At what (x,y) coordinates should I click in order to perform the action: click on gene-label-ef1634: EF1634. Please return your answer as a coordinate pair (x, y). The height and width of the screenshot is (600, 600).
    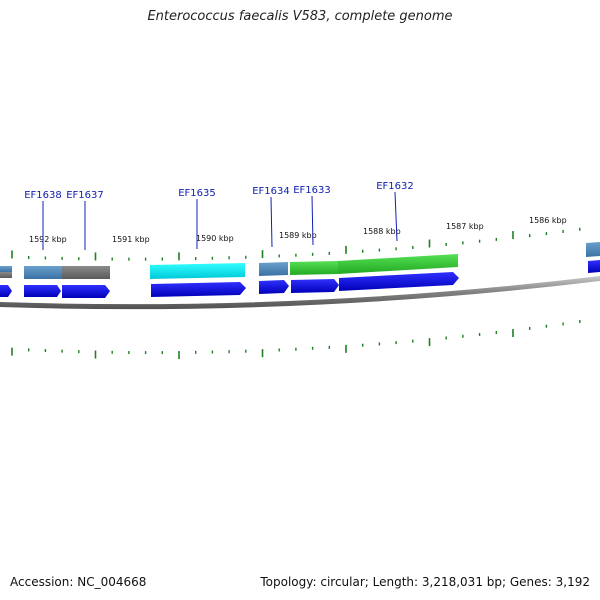
    Looking at the image, I should click on (271, 191).